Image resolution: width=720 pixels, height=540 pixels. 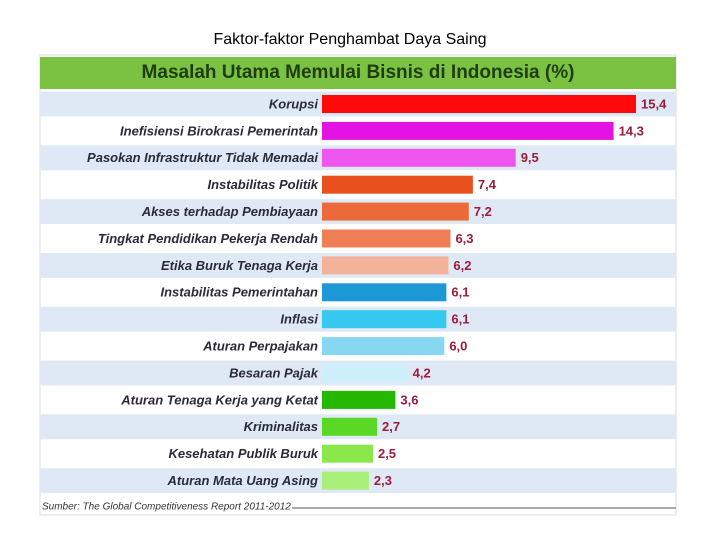 What do you see at coordinates (631, 130) in the screenshot?
I see `value-label: 14,3` at bounding box center [631, 130].